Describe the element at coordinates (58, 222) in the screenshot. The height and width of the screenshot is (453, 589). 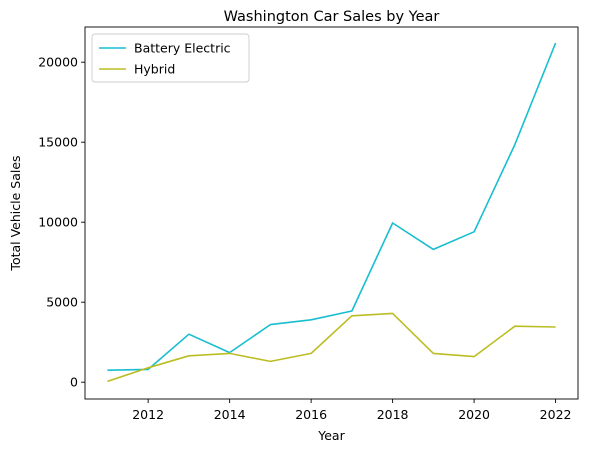
I see `y-tick-label: 10000` at that location.